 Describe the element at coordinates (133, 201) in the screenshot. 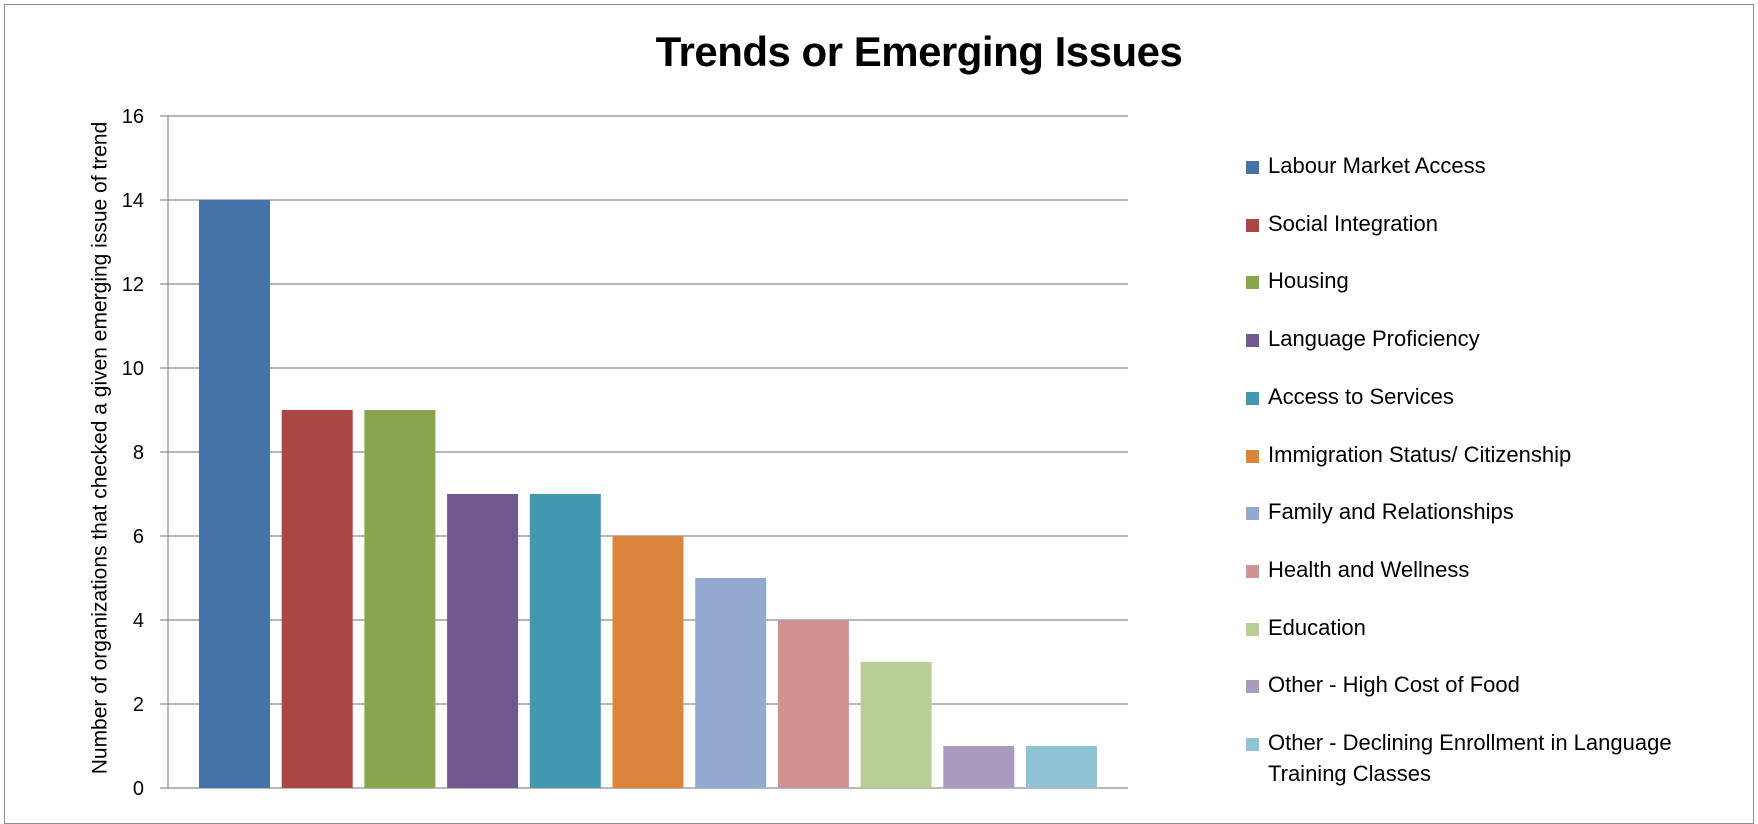

I see `y-tick-label: 14` at that location.